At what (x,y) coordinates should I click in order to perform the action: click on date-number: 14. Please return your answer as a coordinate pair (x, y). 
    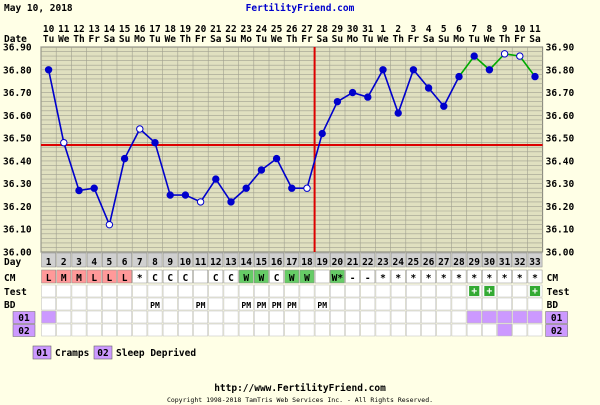
    Looking at the image, I should click on (110, 29).